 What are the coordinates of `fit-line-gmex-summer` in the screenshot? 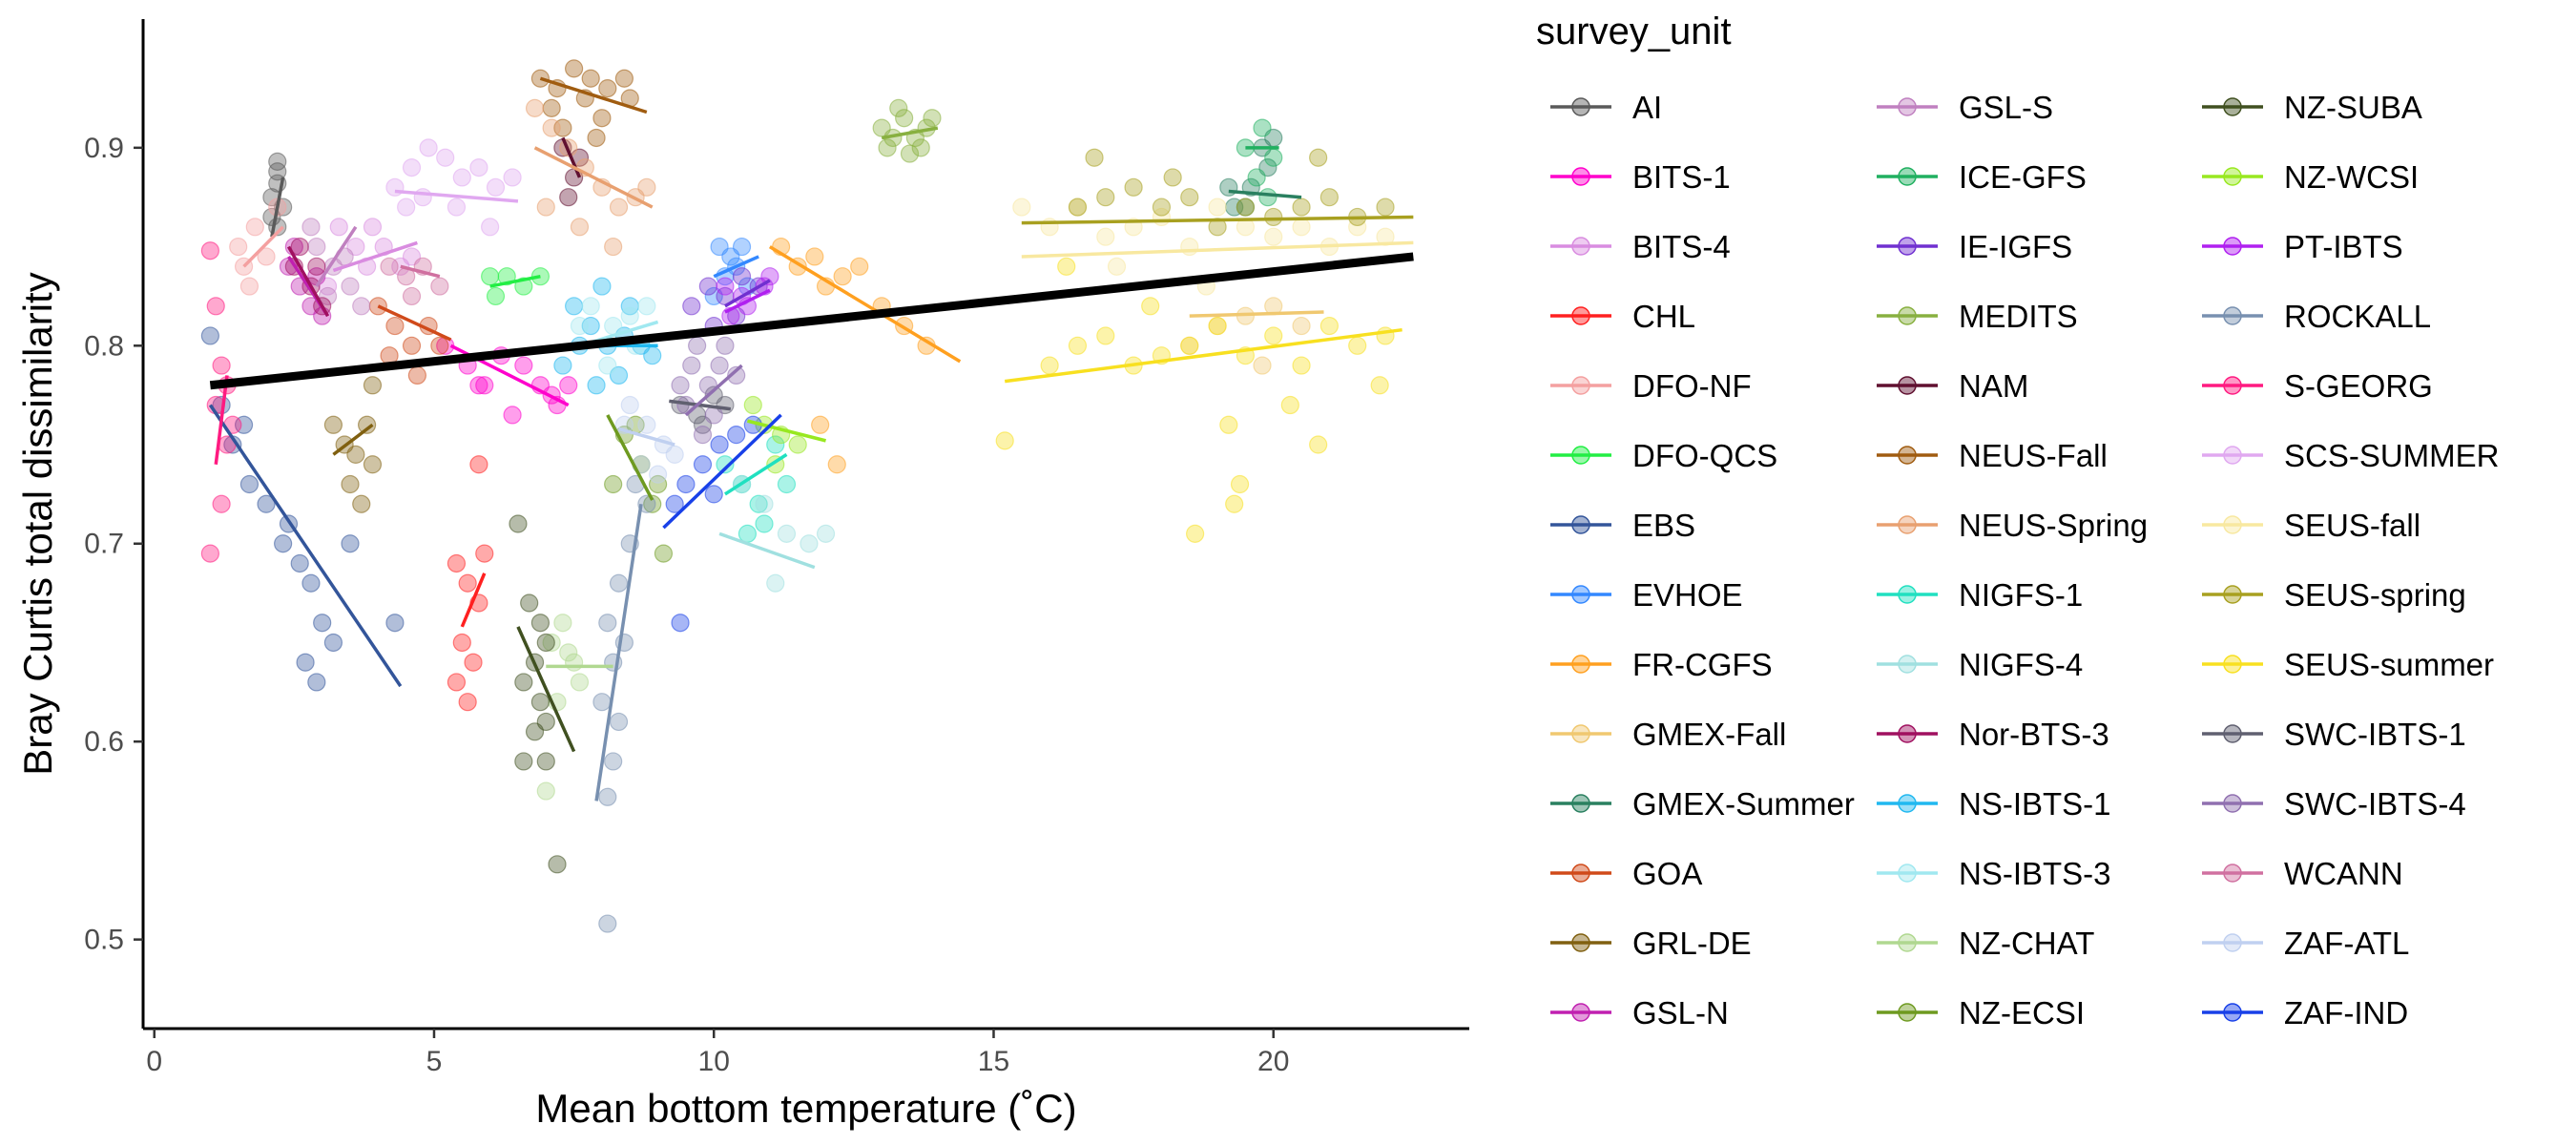 It's located at (1265, 194).